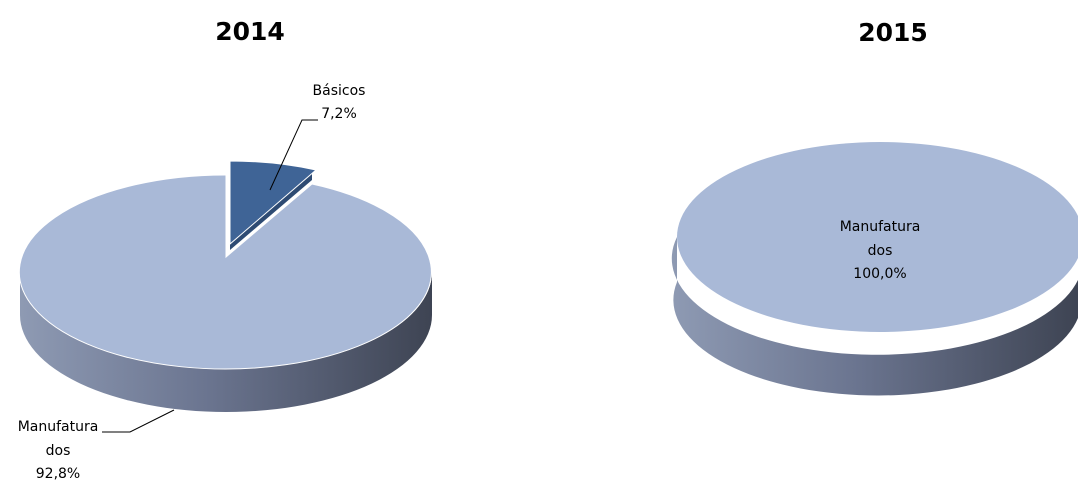 The image size is (1078, 484). Describe the element at coordinates (339, 114) in the screenshot. I see `label-basicos-percent: 7,2%` at that location.